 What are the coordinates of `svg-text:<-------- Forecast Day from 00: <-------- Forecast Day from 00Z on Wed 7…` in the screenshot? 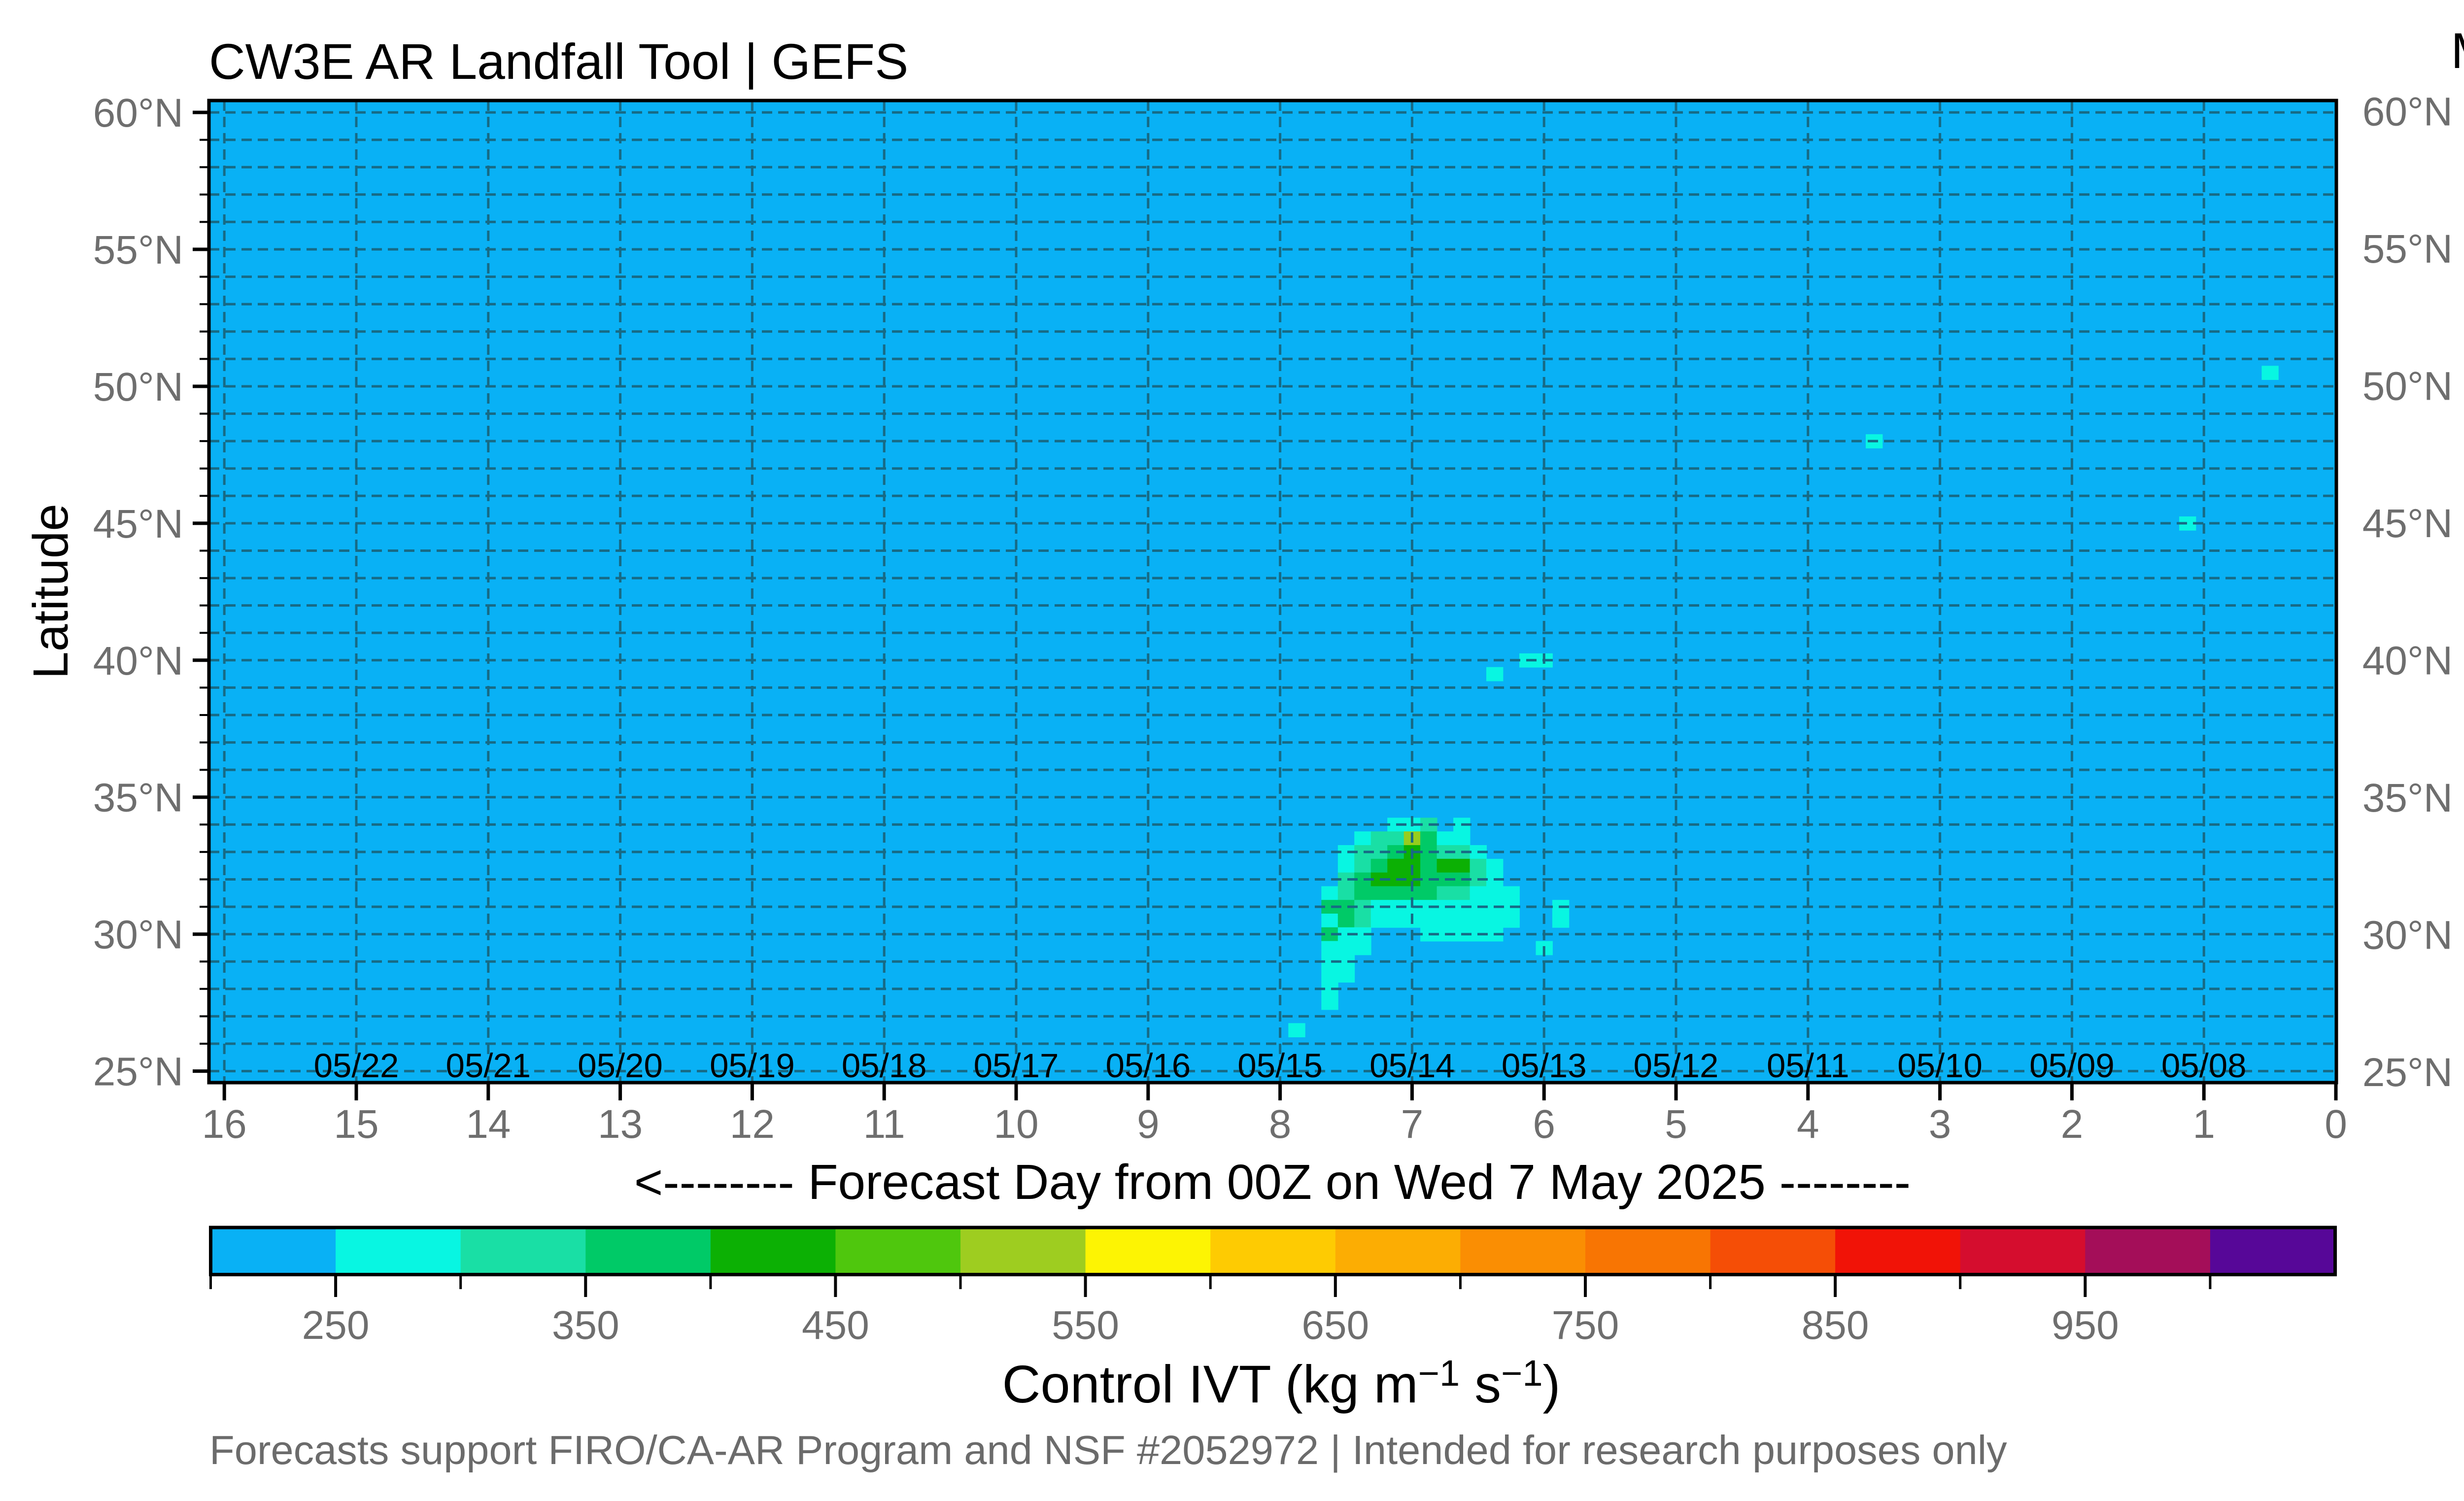 It's located at (1272, 1182).